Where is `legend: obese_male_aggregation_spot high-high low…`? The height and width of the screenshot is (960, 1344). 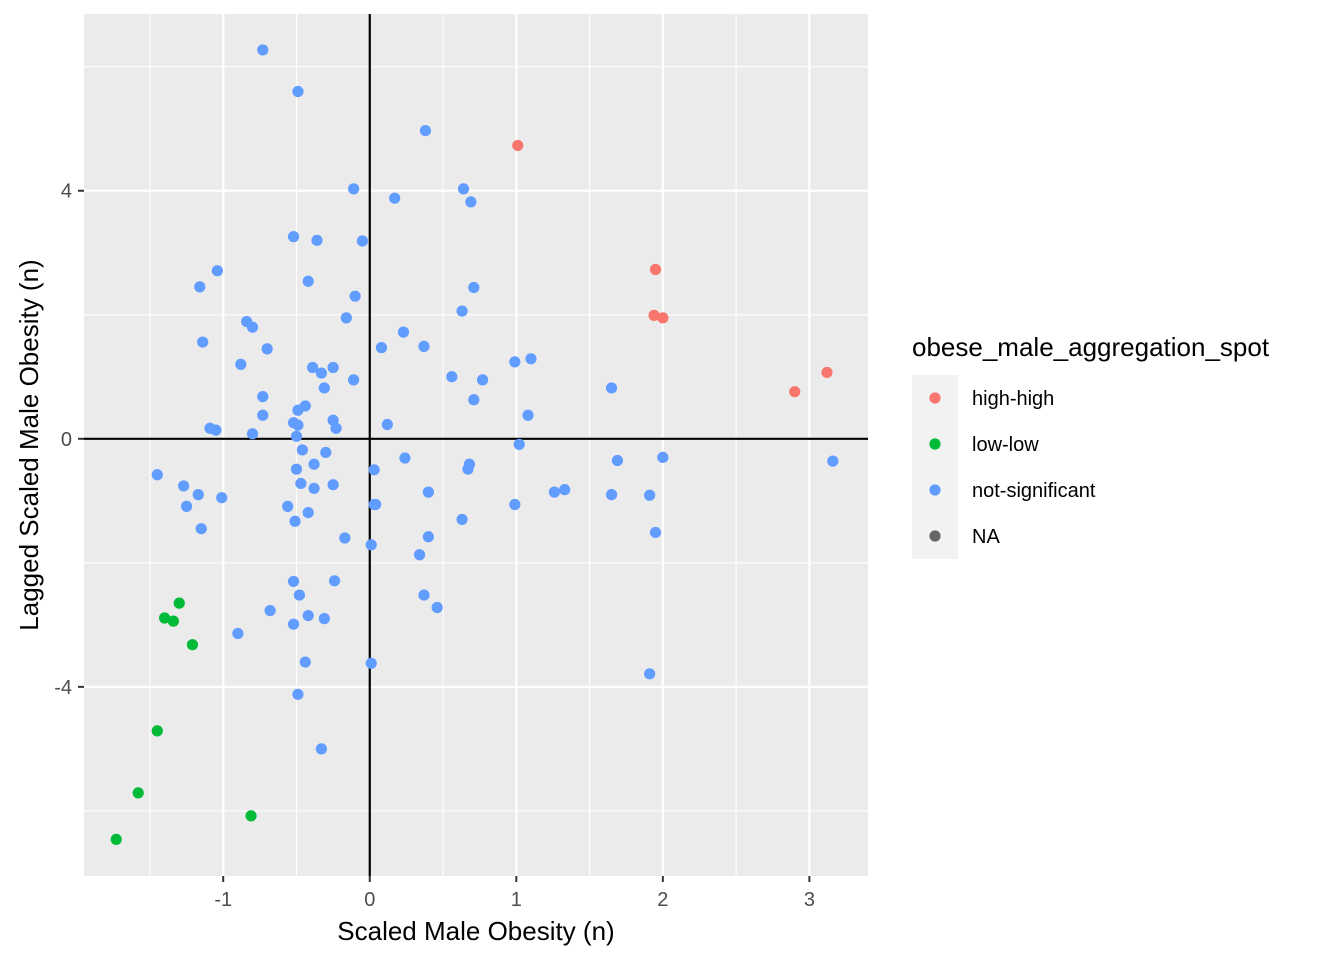 legend: obese_male_aggregation_spot high-high low… is located at coordinates (1091, 445).